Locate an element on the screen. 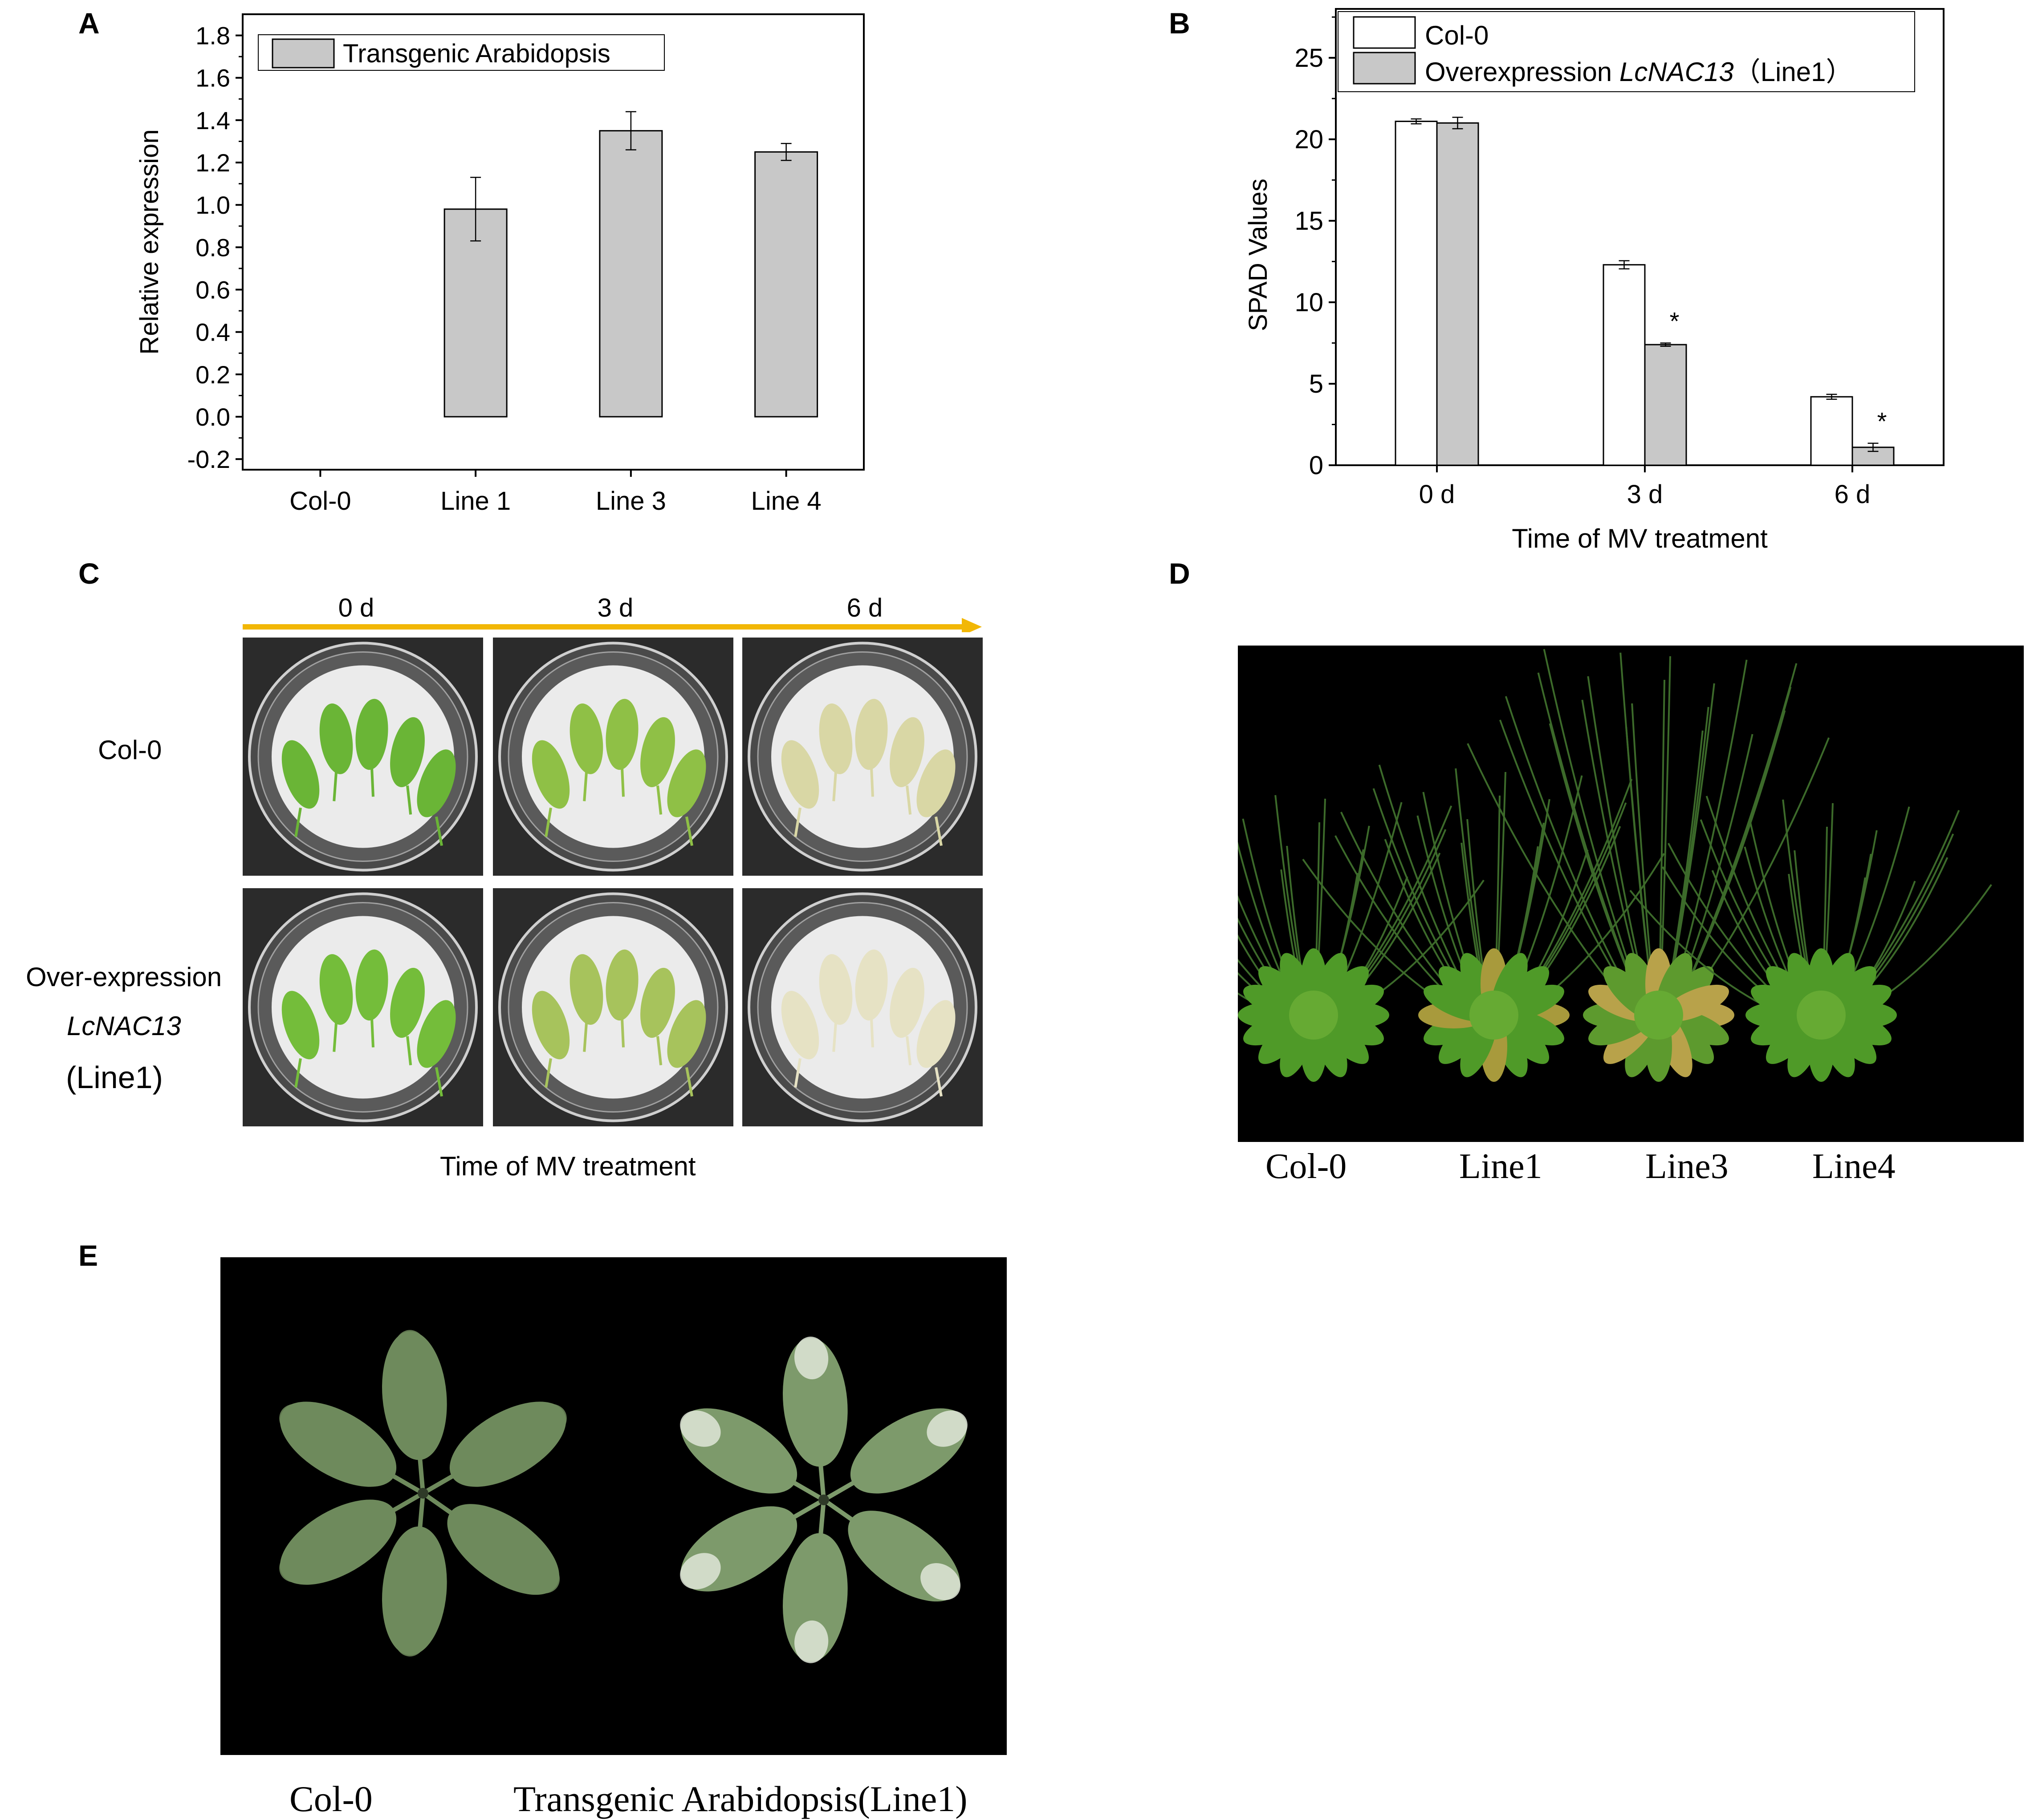  petri-dish-grid is located at coordinates (613, 882).